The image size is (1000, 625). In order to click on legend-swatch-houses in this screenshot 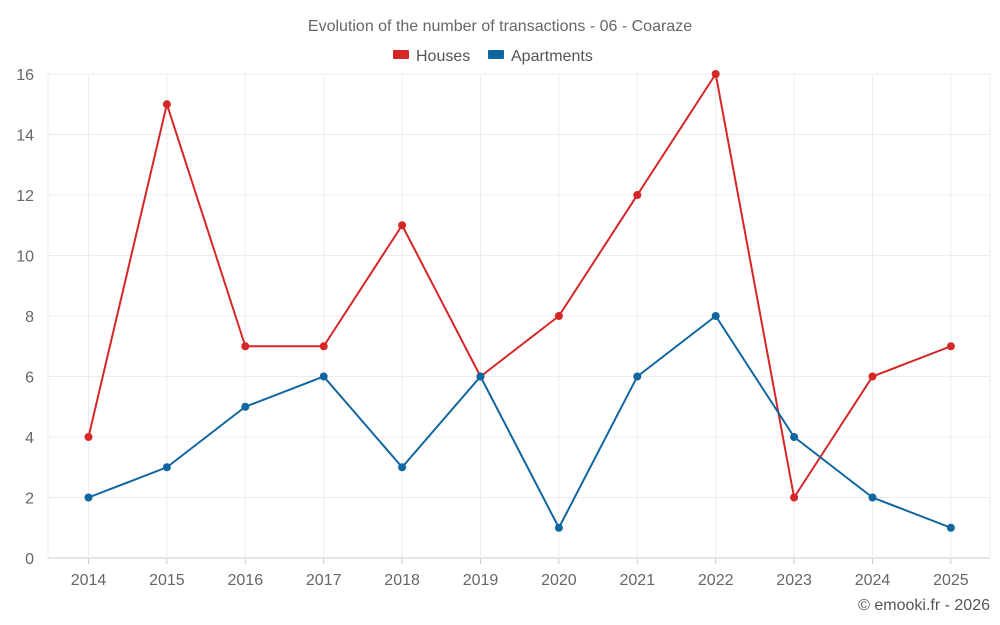, I will do `click(401, 54)`.